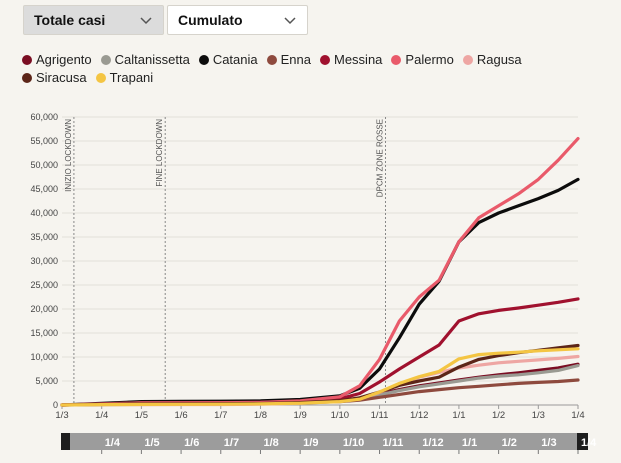 The width and height of the screenshot is (621, 463). What do you see at coordinates (44, 309) in the screenshot?
I see `y-tick-label: 20,000` at bounding box center [44, 309].